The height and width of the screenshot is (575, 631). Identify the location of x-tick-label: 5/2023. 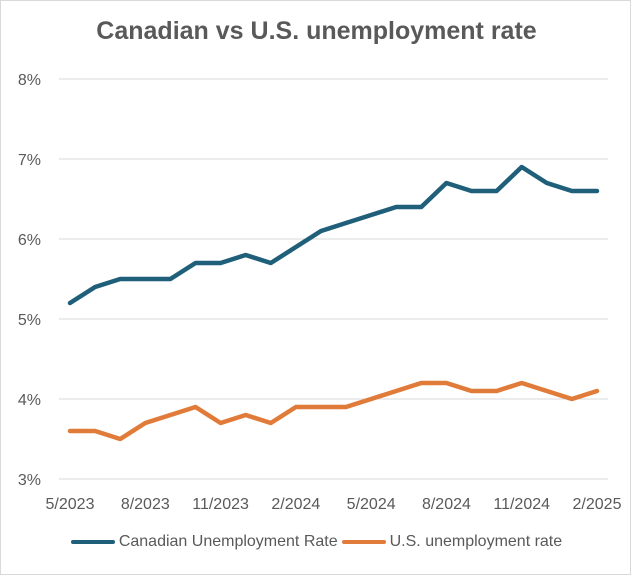
(70, 504).